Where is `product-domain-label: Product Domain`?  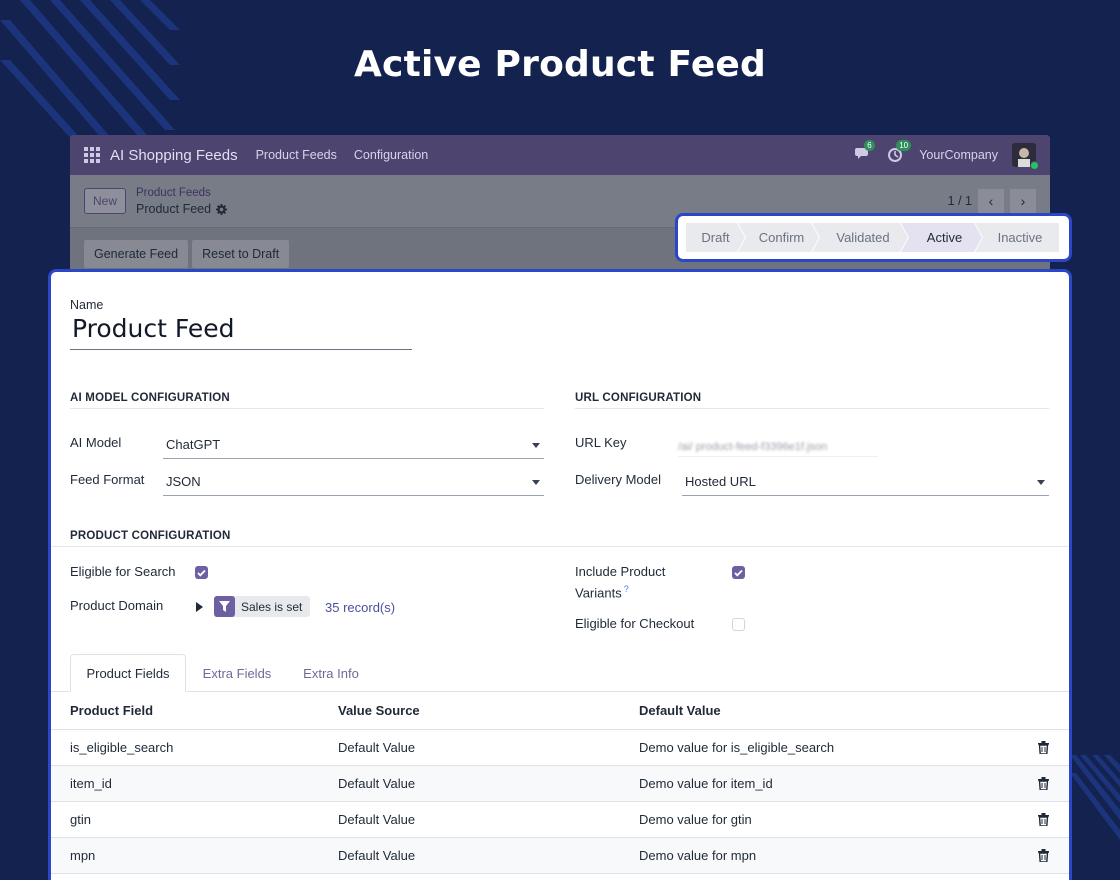
product-domain-label: Product Domain is located at coordinates (117, 605).